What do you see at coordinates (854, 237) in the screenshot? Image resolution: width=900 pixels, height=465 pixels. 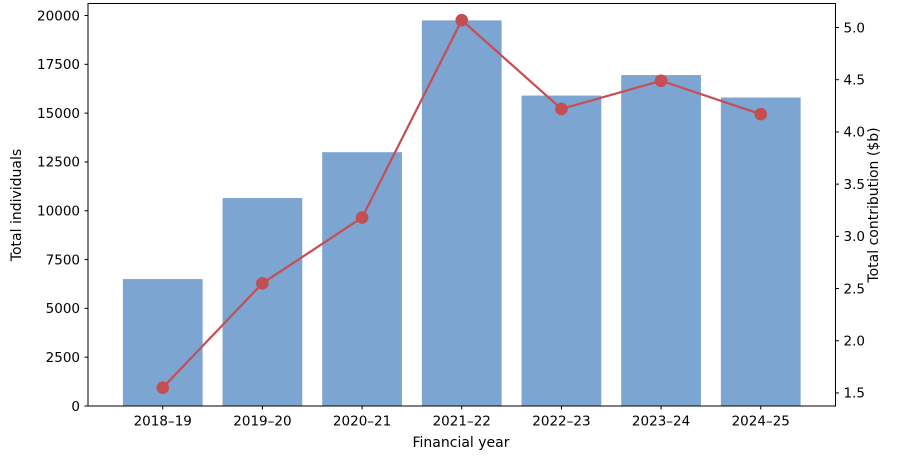 I see `y-tick-label-right: 3.0` at bounding box center [854, 237].